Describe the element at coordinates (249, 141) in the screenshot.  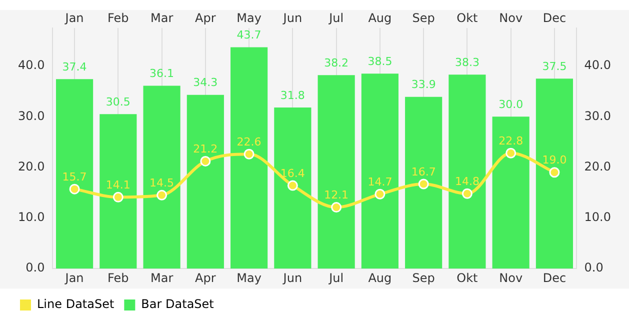
I see `data-label: 22.6` at that location.